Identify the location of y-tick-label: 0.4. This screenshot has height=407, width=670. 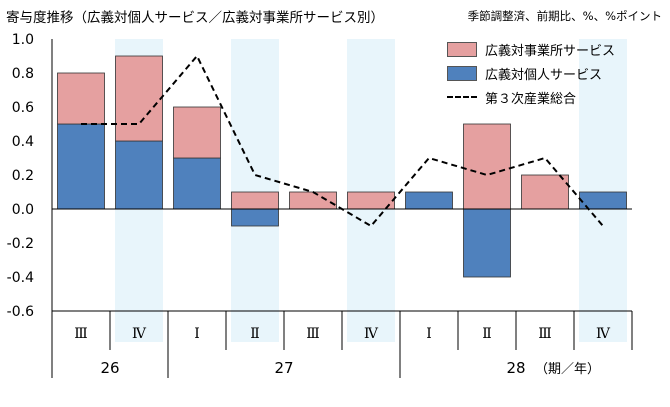
(23, 142).